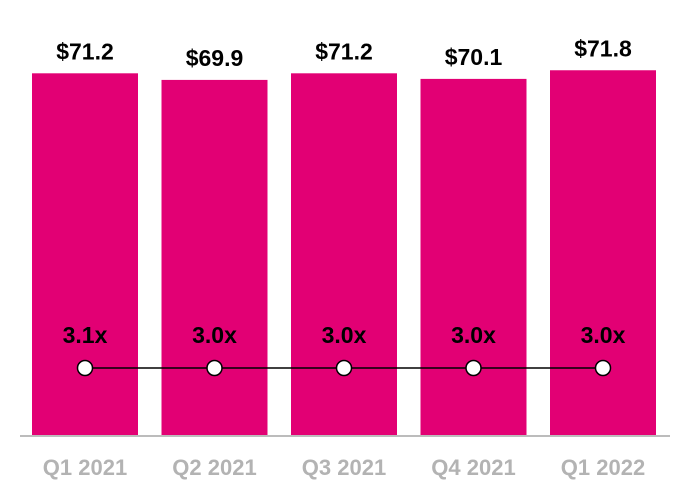 Image resolution: width=690 pixels, height=500 pixels. Describe the element at coordinates (85, 335) in the screenshot. I see `ratio-value-label-1: 3.1x` at that location.